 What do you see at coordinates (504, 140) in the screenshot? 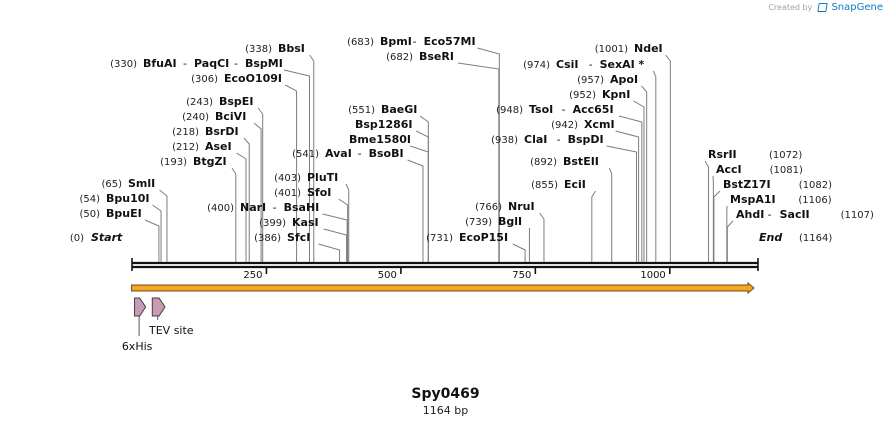
I see `enzyme-position: (938)` at bounding box center [504, 140].